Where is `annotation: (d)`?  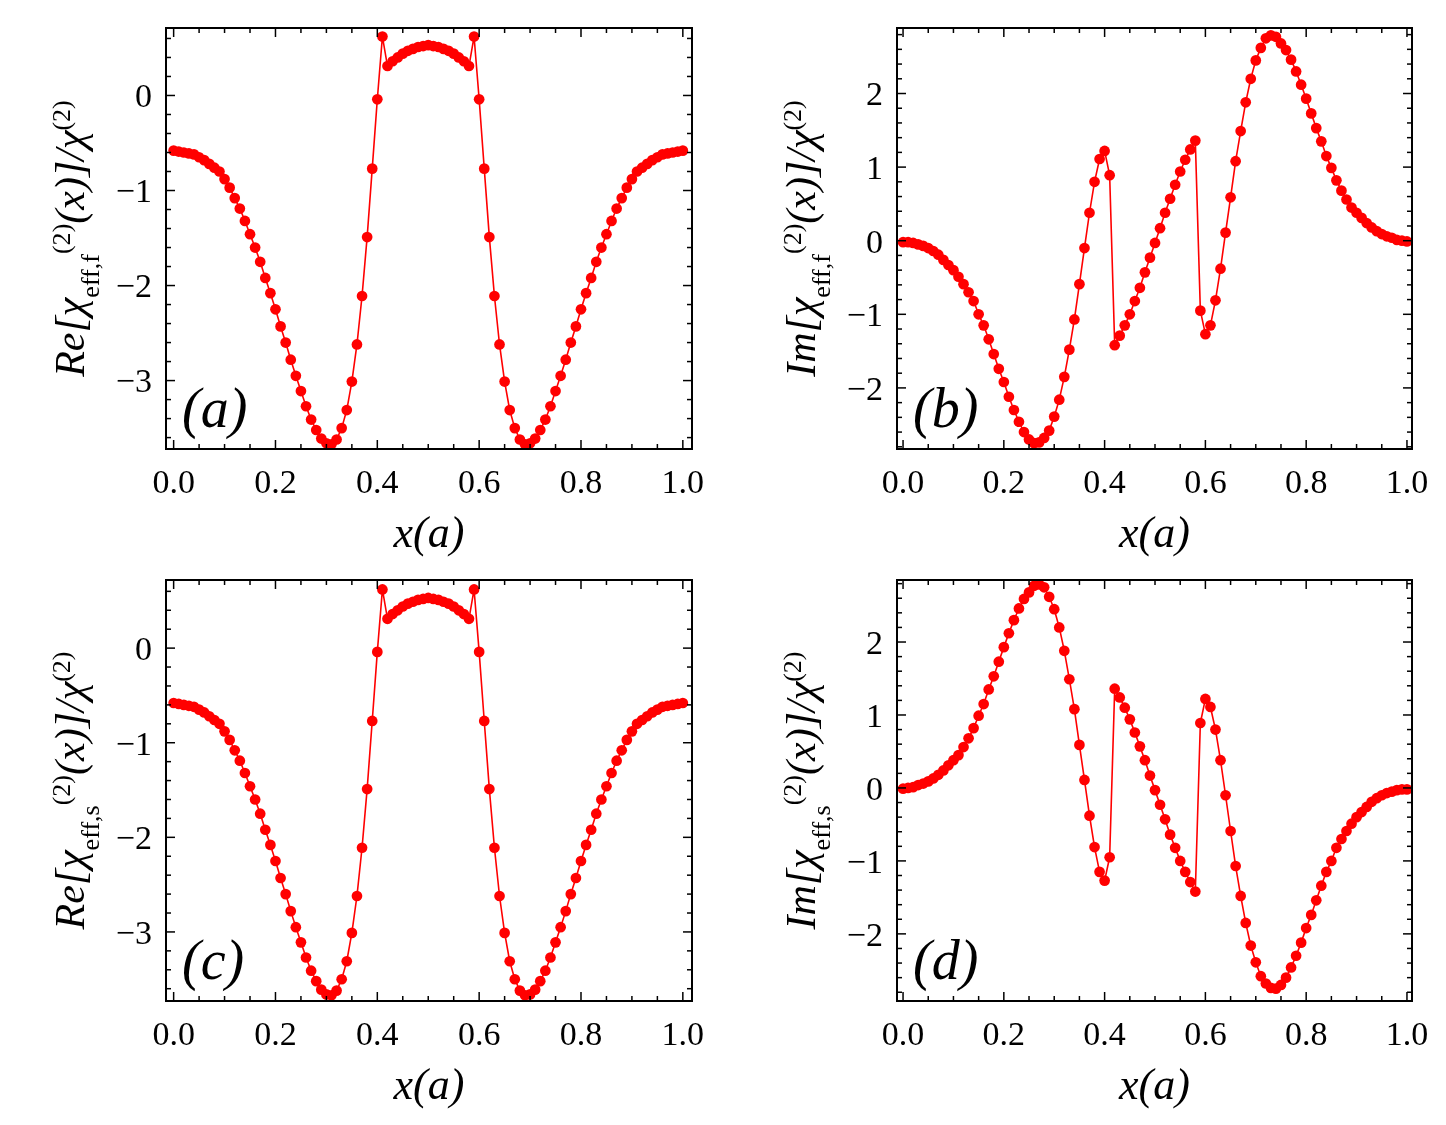 annotation: (d) is located at coordinates (946, 960).